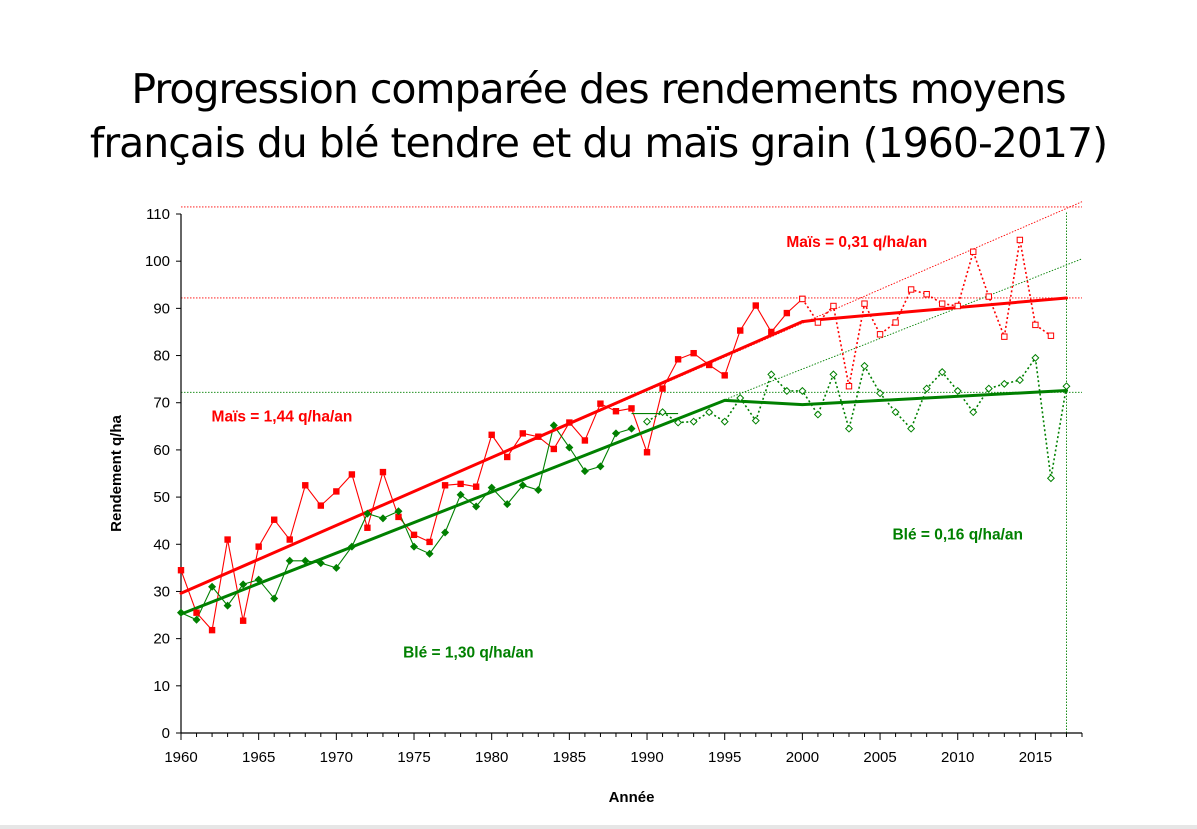 The height and width of the screenshot is (829, 1197). Describe the element at coordinates (1035, 757) in the screenshot. I see `x-tick-label: 2015` at that location.